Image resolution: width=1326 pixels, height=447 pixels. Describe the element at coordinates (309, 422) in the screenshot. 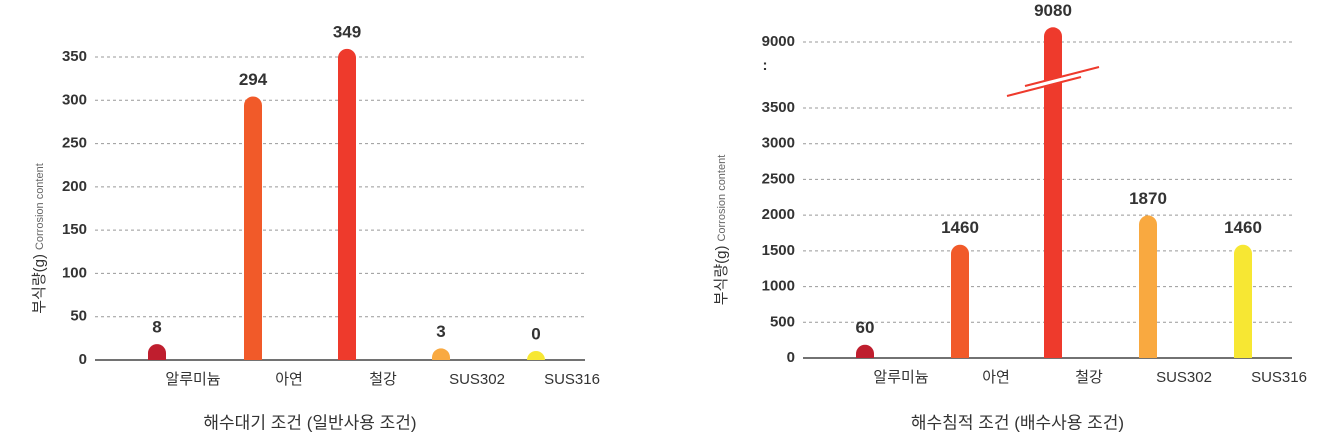

I see `chart-title: 해수대기 조건 (일반사용 조건)` at that location.